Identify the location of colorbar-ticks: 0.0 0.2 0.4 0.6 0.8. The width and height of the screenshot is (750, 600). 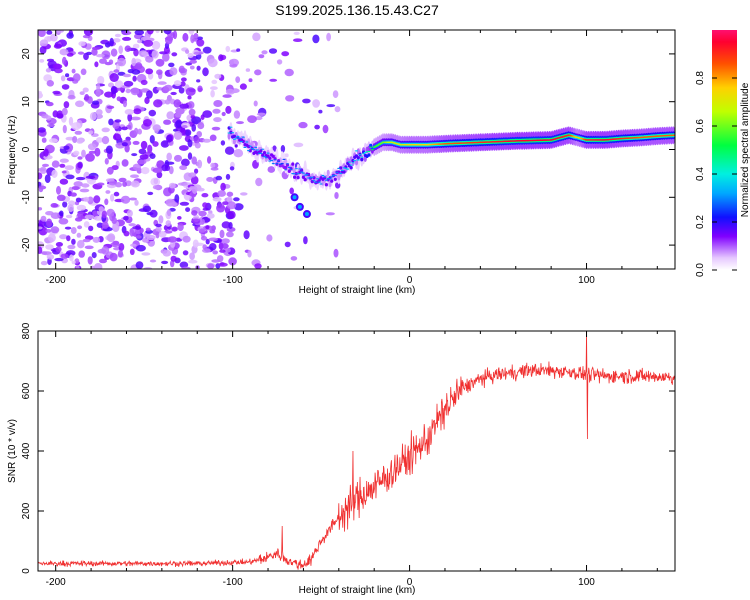
(716, 174).